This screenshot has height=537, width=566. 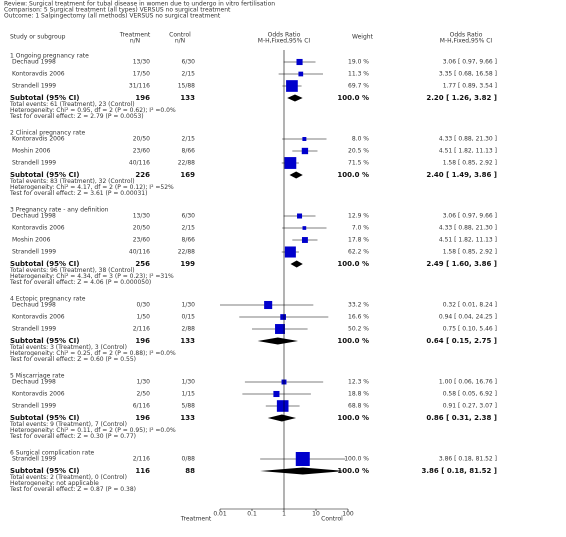 I want to click on treatment-count: 40/116, so click(x=139, y=252).